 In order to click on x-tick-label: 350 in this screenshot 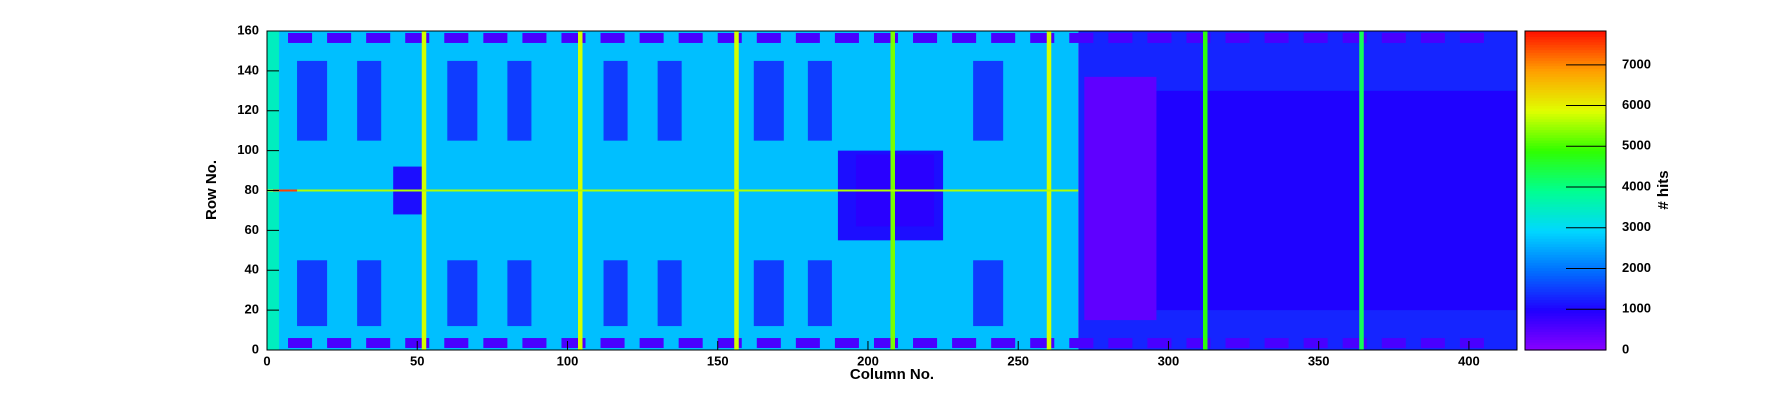, I will do `click(1319, 360)`.